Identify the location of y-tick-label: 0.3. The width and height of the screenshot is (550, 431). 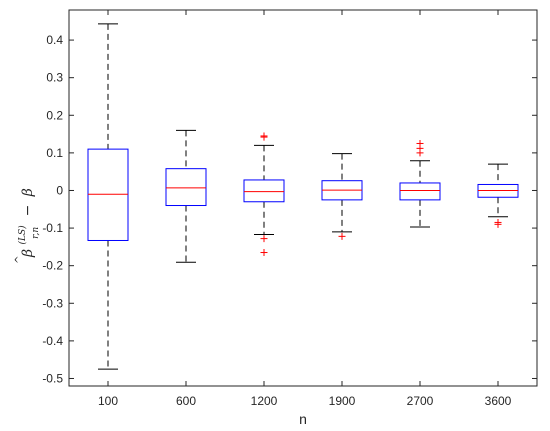
(54, 78).